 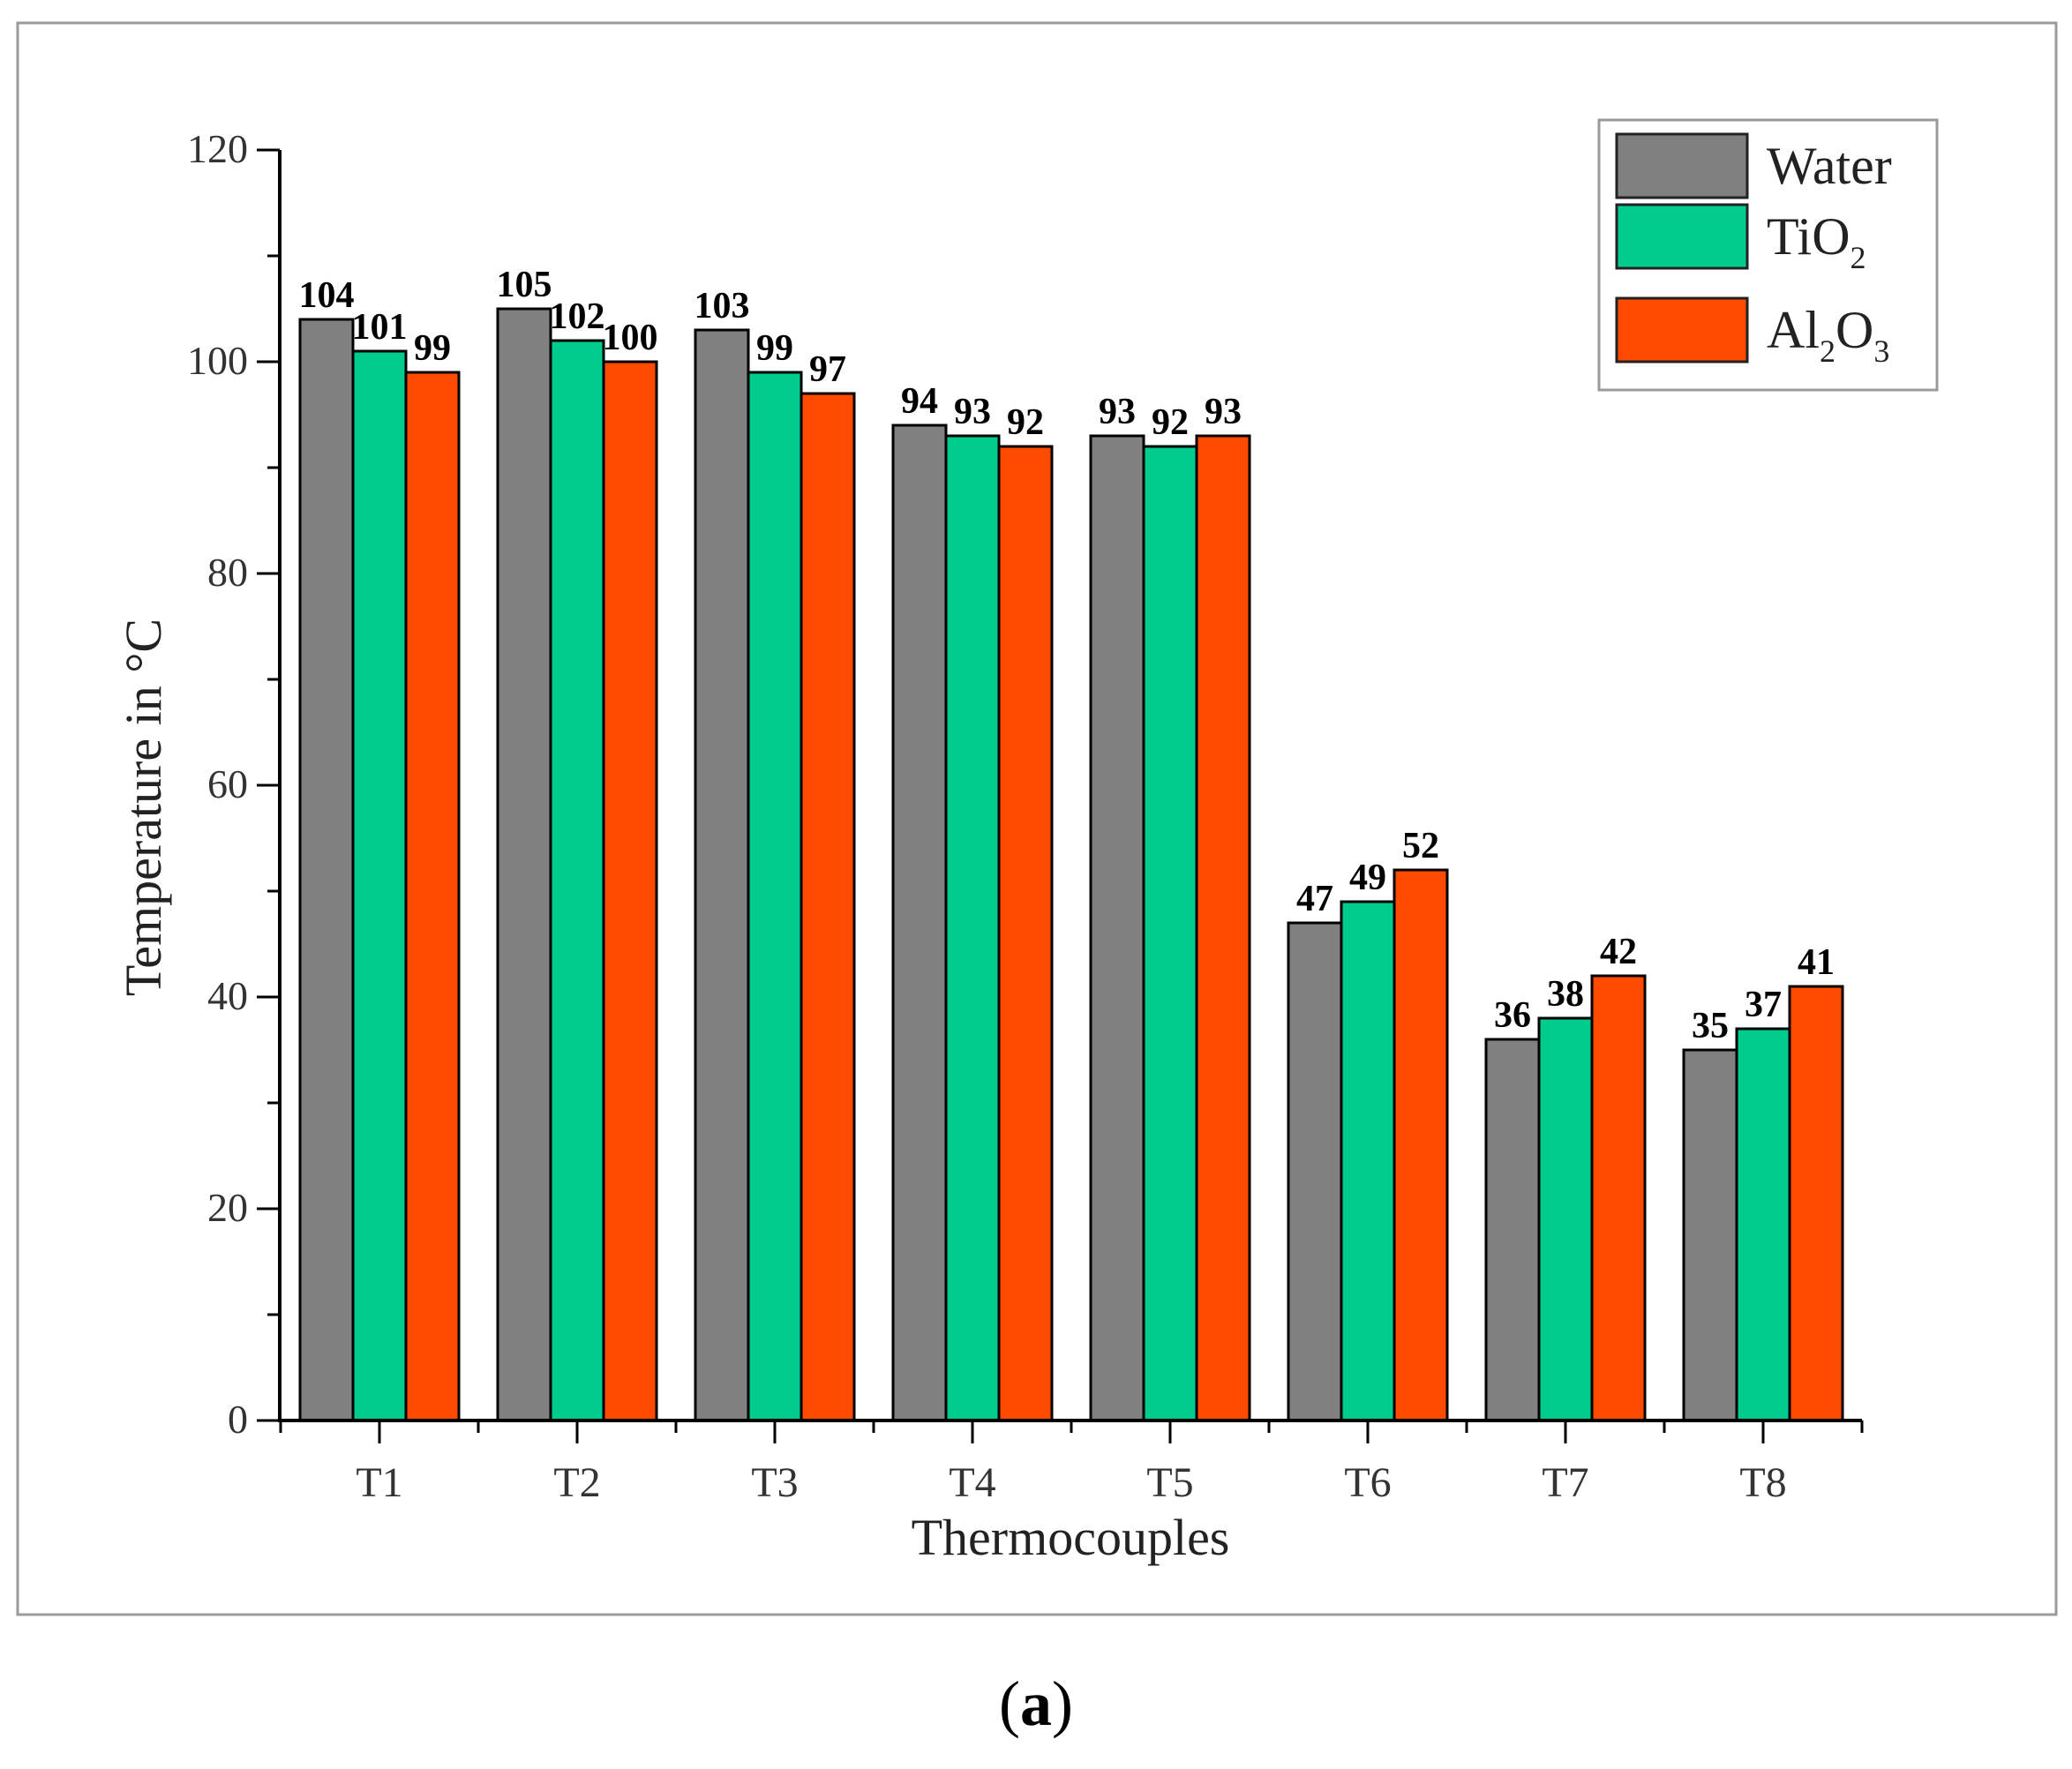 What do you see at coordinates (379, 1483) in the screenshot?
I see `x-tick-label-t1: T1` at bounding box center [379, 1483].